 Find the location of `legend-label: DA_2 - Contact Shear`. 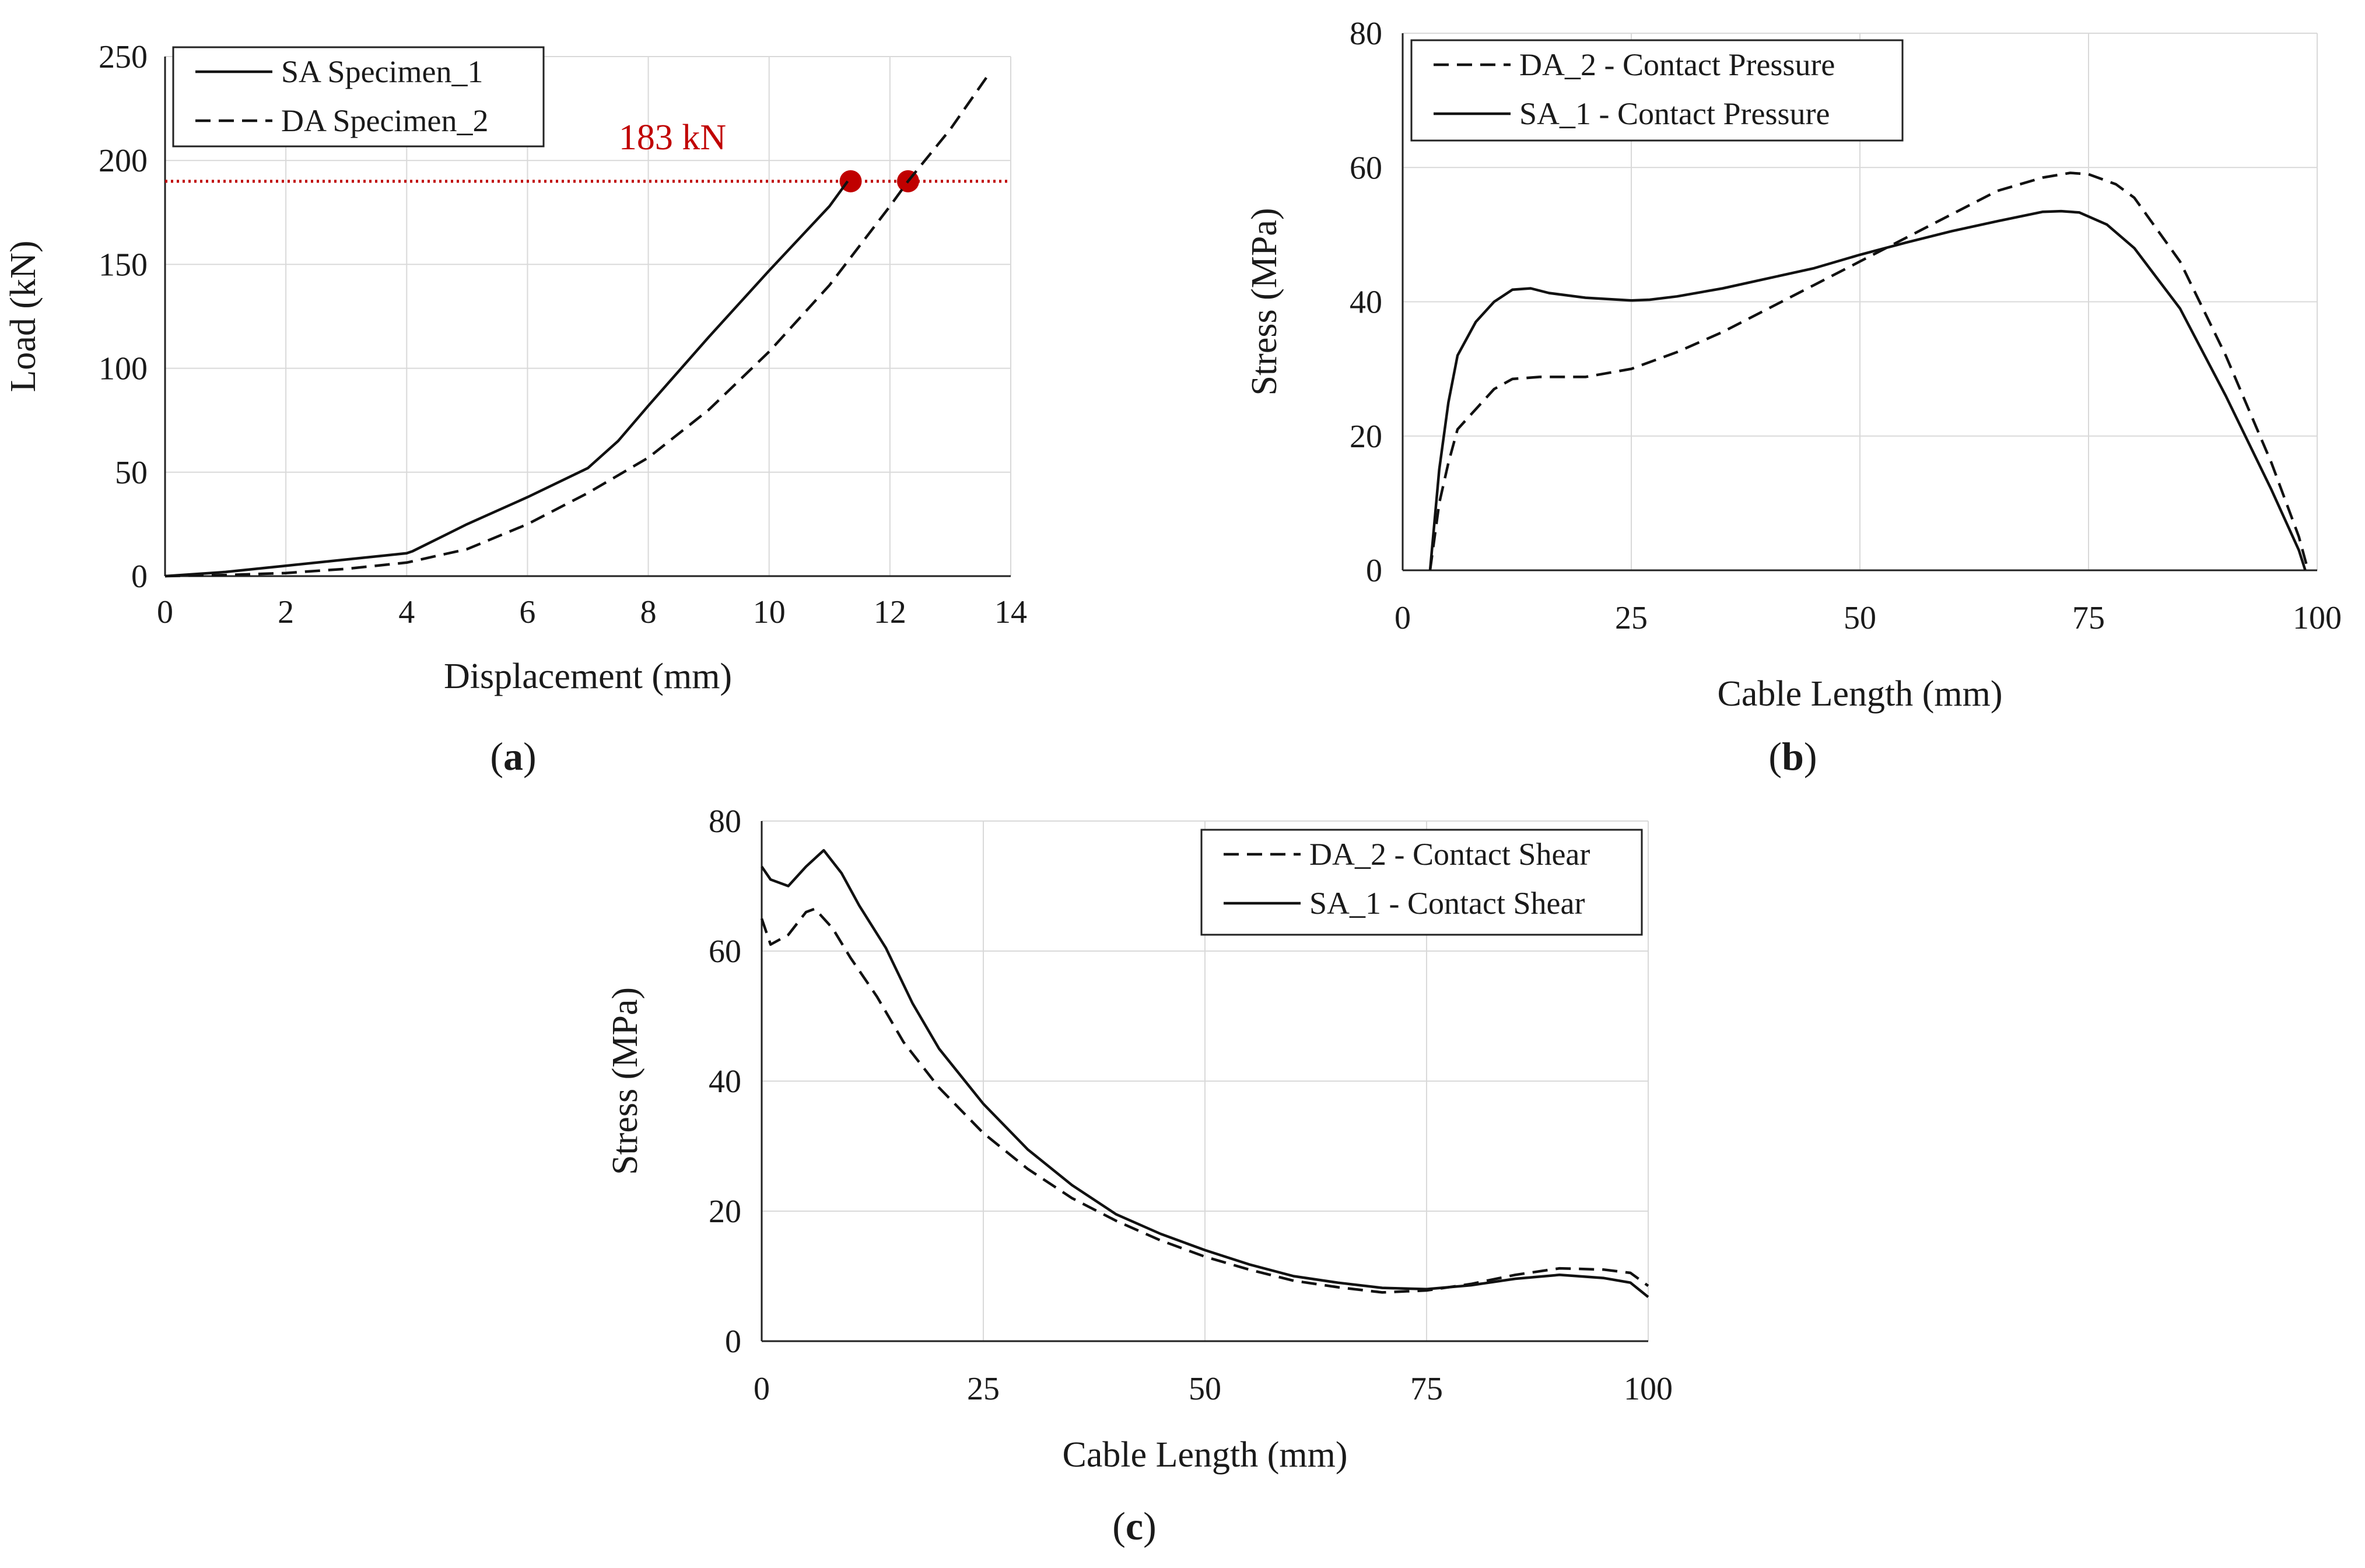

legend-label: DA_2 - Contact Shear is located at coordinates (1449, 854).